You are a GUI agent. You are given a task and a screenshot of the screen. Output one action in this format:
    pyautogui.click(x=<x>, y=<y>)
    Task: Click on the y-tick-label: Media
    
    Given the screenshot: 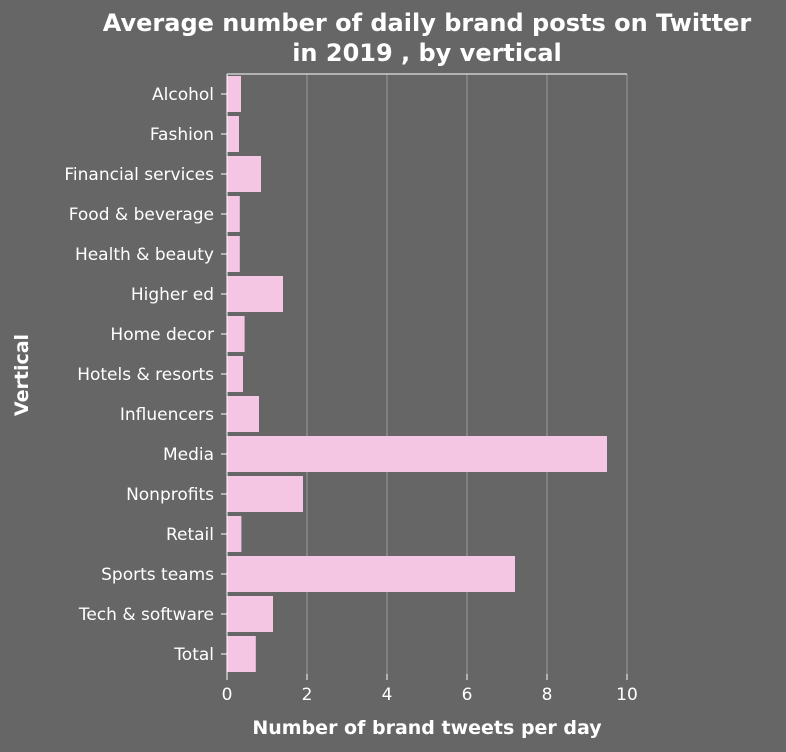 What is the action you would take?
    pyautogui.click(x=188, y=455)
    